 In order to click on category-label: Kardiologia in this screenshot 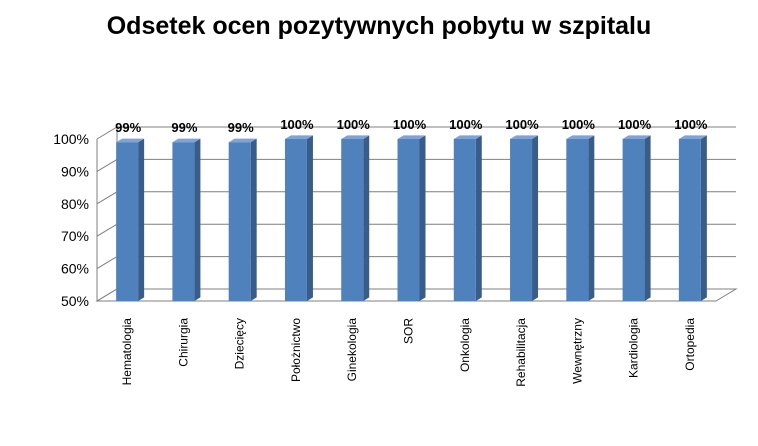, I will do `click(634, 348)`.